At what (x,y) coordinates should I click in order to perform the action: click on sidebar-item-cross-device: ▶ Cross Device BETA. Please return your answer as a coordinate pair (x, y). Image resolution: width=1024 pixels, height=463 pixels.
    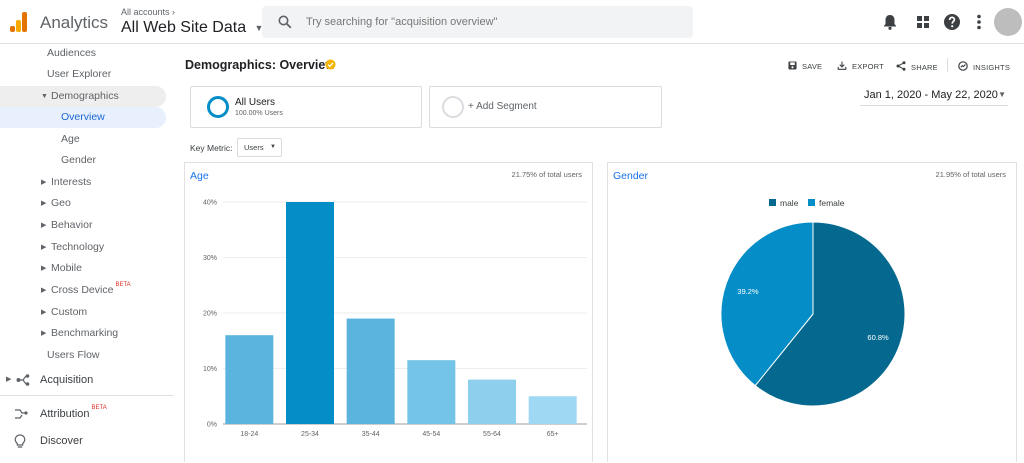
    Looking at the image, I should click on (83, 290).